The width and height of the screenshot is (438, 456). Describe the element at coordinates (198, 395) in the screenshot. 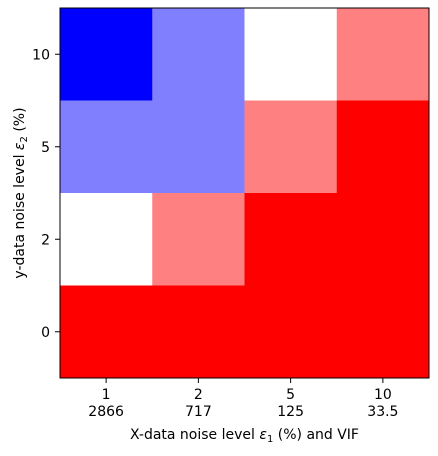

I see `x-tick-label-noise: 2` at that location.